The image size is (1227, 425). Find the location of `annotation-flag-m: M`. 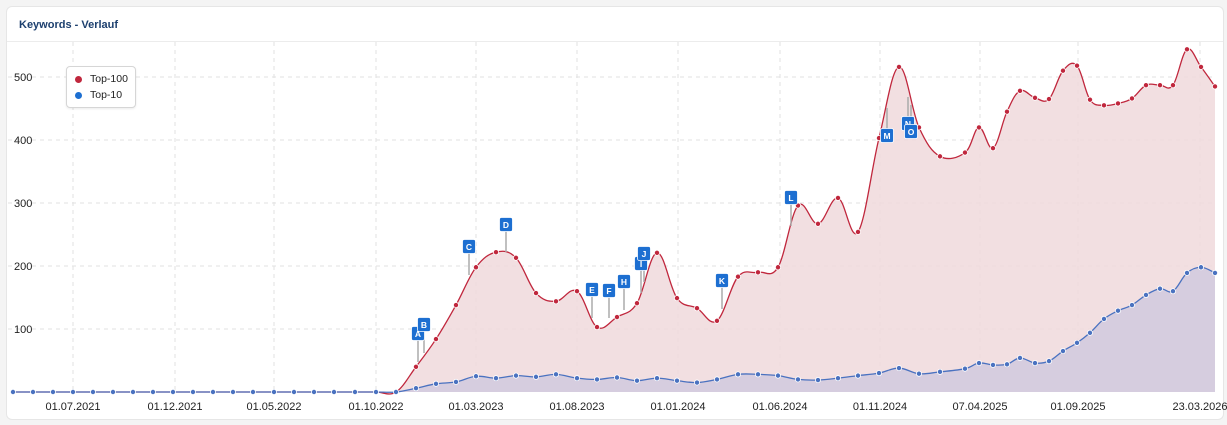

annotation-flag-m: M is located at coordinates (887, 135).